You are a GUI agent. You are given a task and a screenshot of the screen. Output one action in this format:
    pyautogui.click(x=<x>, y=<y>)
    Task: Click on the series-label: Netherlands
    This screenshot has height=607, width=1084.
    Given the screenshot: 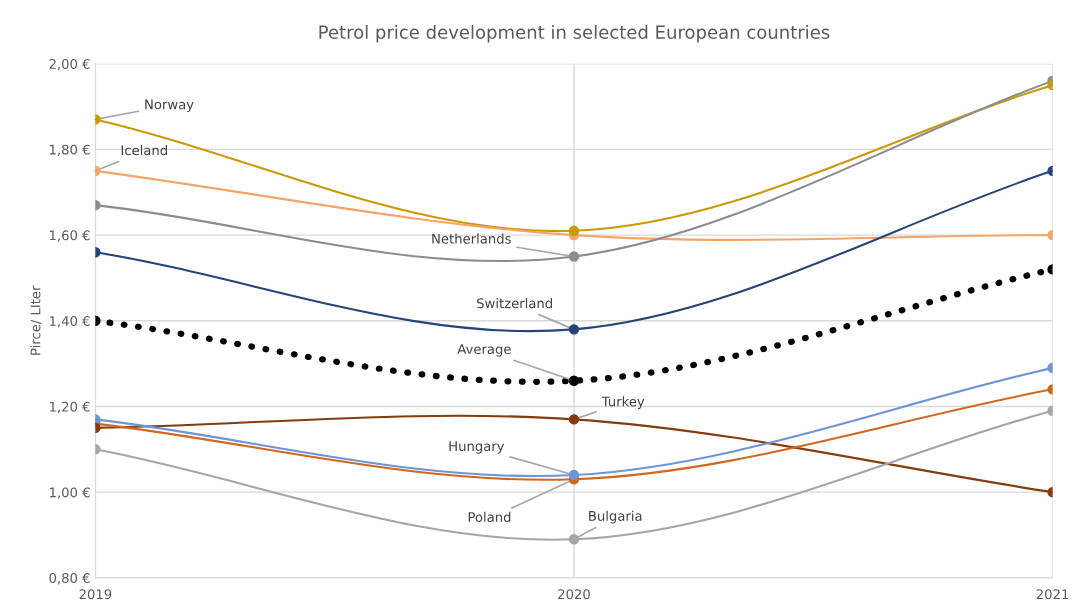 What is the action you would take?
    pyautogui.click(x=471, y=238)
    